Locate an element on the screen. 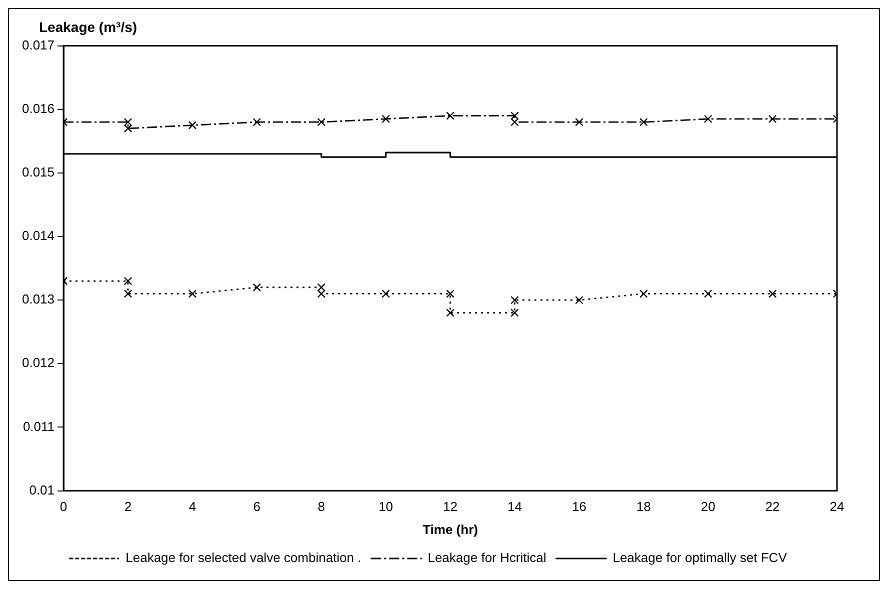  legend-label: Leakage for optimally set FCV is located at coordinates (700, 558).